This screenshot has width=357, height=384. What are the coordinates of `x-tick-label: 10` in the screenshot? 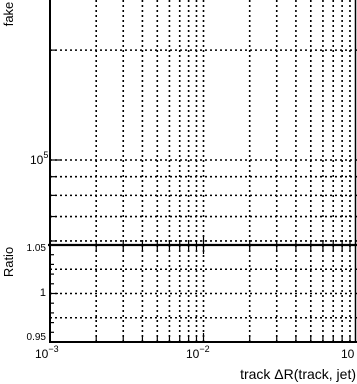 It's located at (348, 354).